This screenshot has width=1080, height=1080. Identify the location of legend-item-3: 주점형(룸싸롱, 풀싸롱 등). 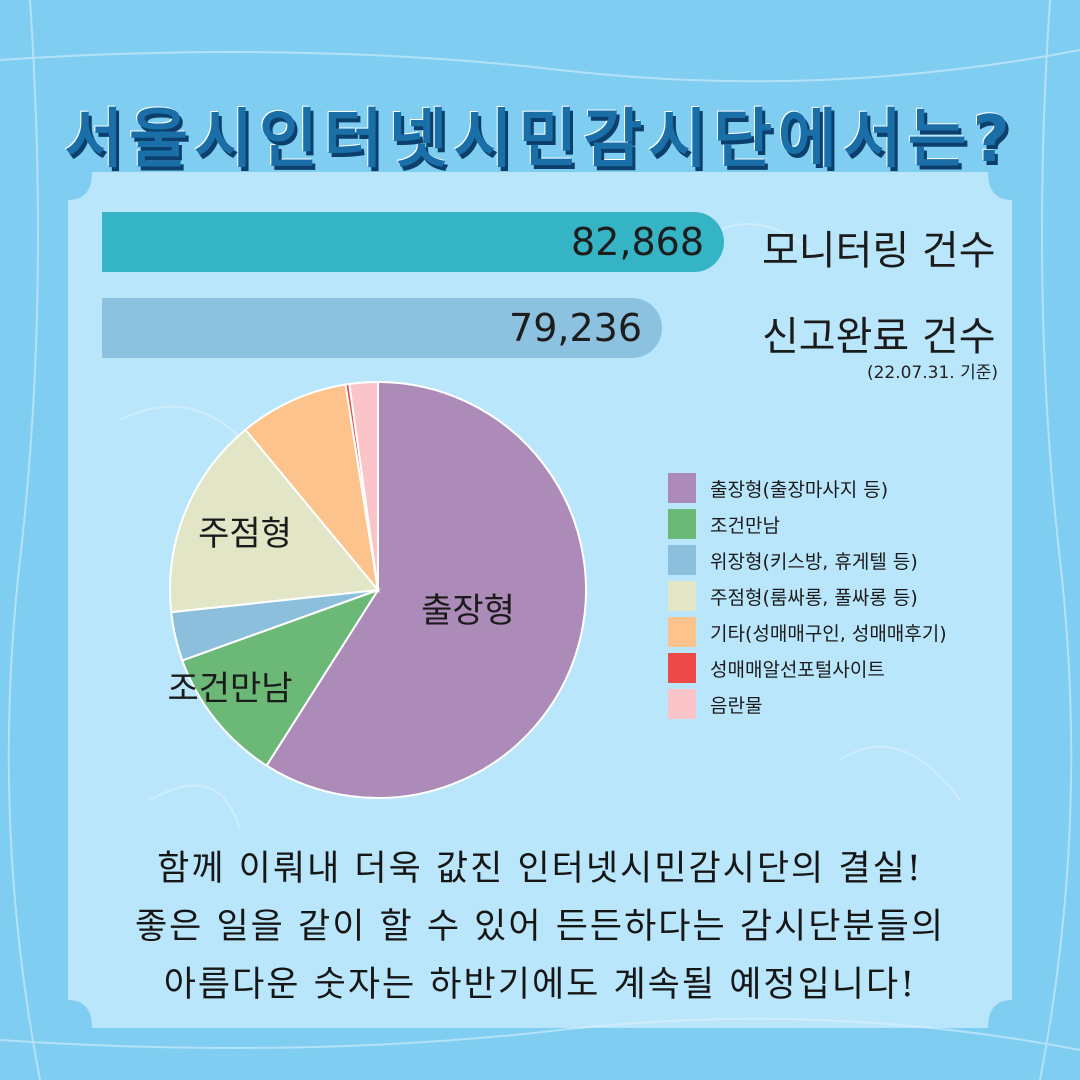
(807, 596).